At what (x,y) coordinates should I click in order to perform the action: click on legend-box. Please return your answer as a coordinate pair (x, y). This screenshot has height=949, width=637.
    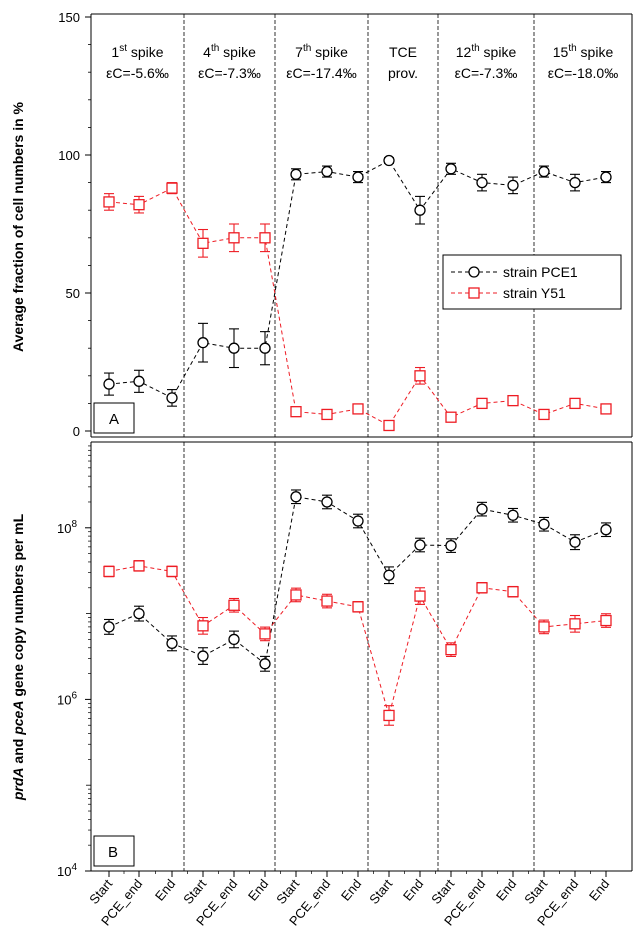
    Looking at the image, I should click on (532, 282).